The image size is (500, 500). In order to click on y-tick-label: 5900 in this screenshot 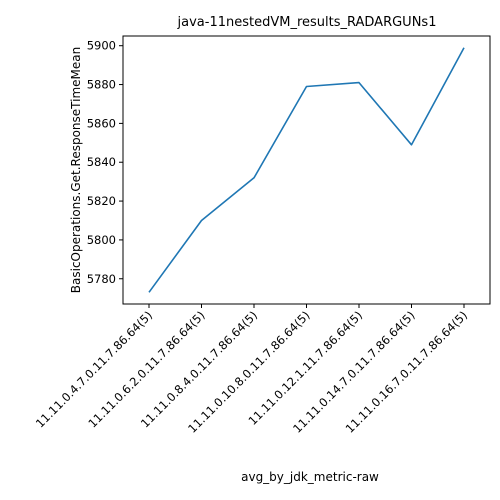, I will do `click(101, 46)`.